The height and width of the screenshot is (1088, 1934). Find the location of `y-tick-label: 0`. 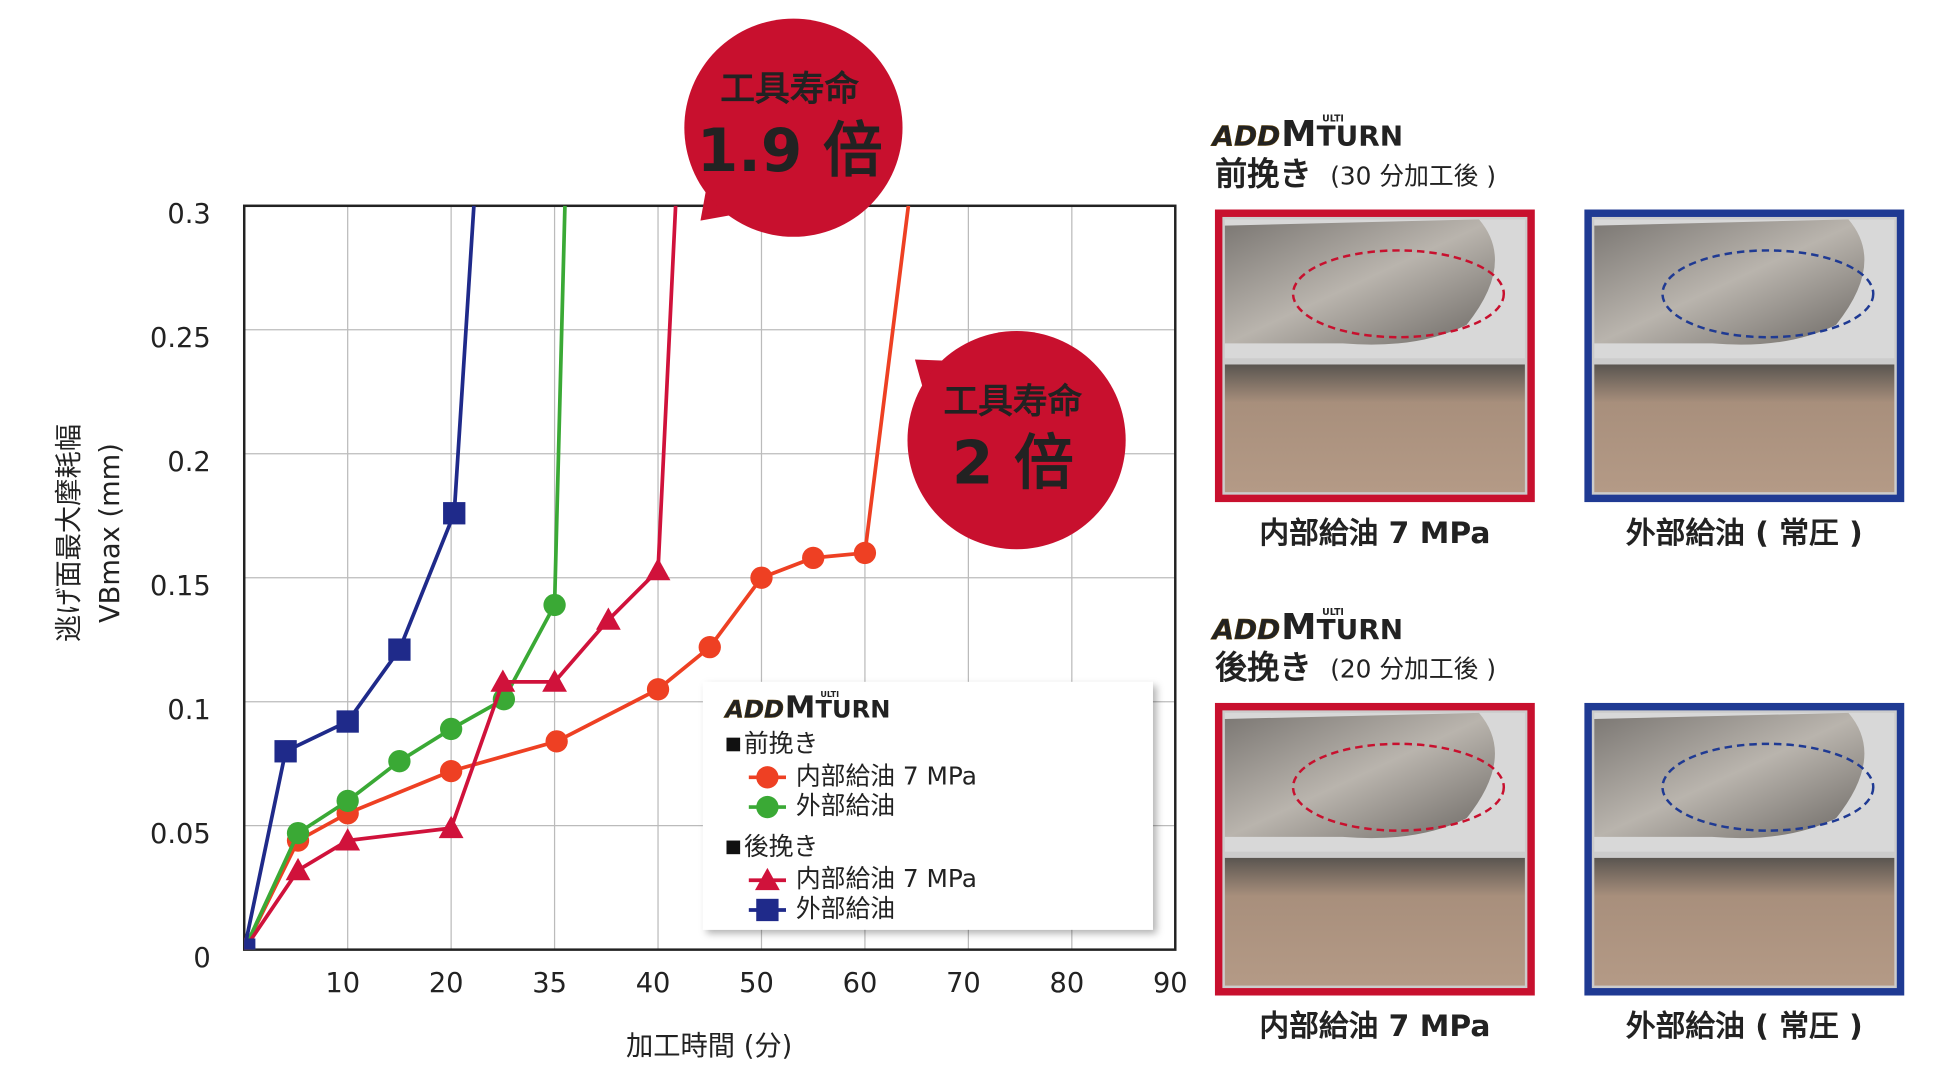

y-tick-label: 0 is located at coordinates (201, 958).